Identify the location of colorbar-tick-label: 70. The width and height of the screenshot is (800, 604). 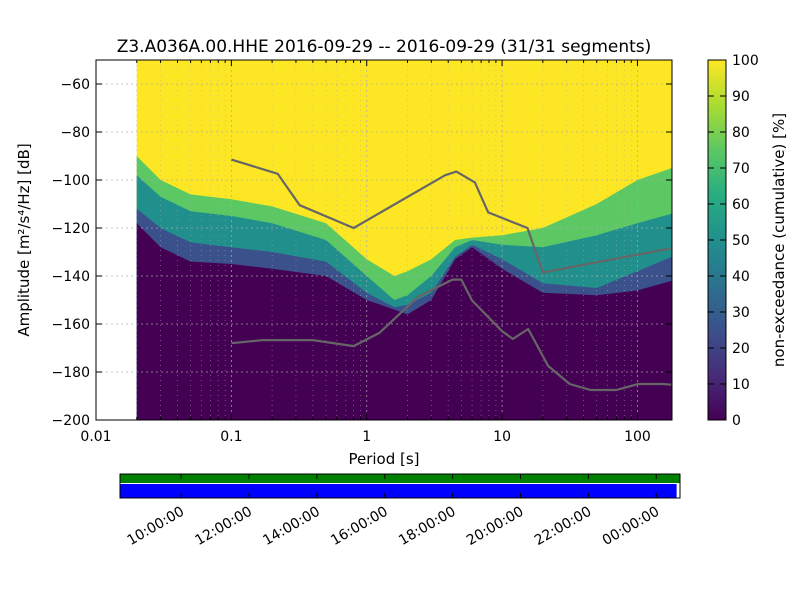
(741, 169).